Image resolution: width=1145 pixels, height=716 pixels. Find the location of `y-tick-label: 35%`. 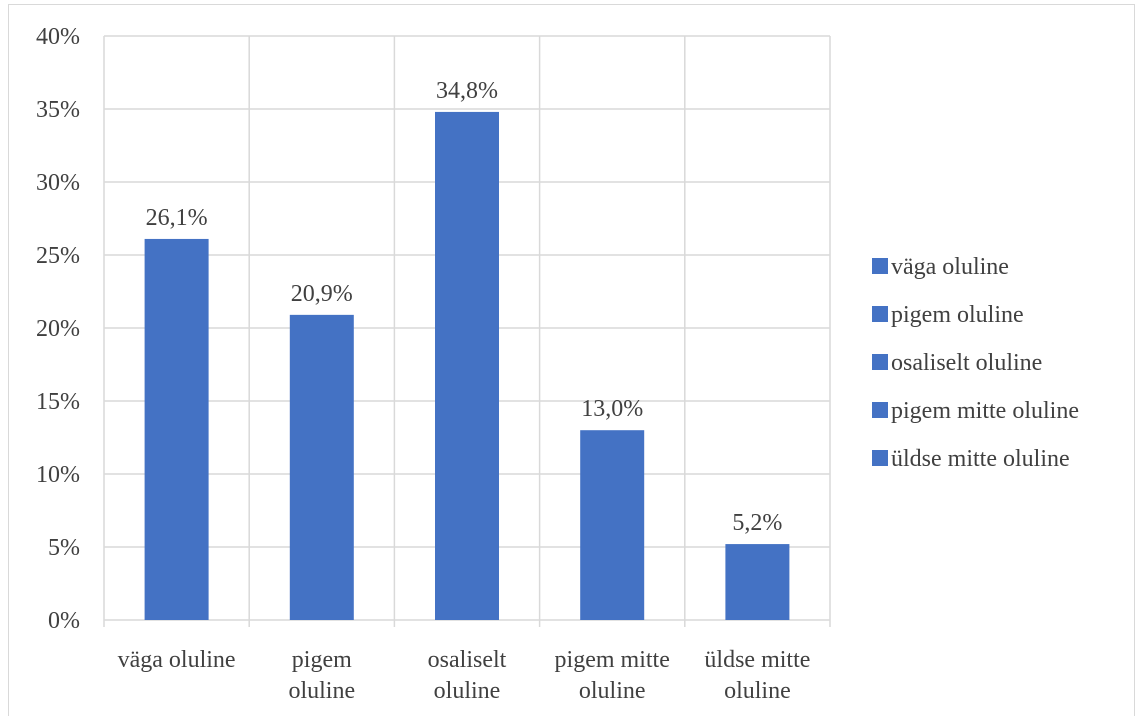

y-tick-label: 35% is located at coordinates (58, 110).